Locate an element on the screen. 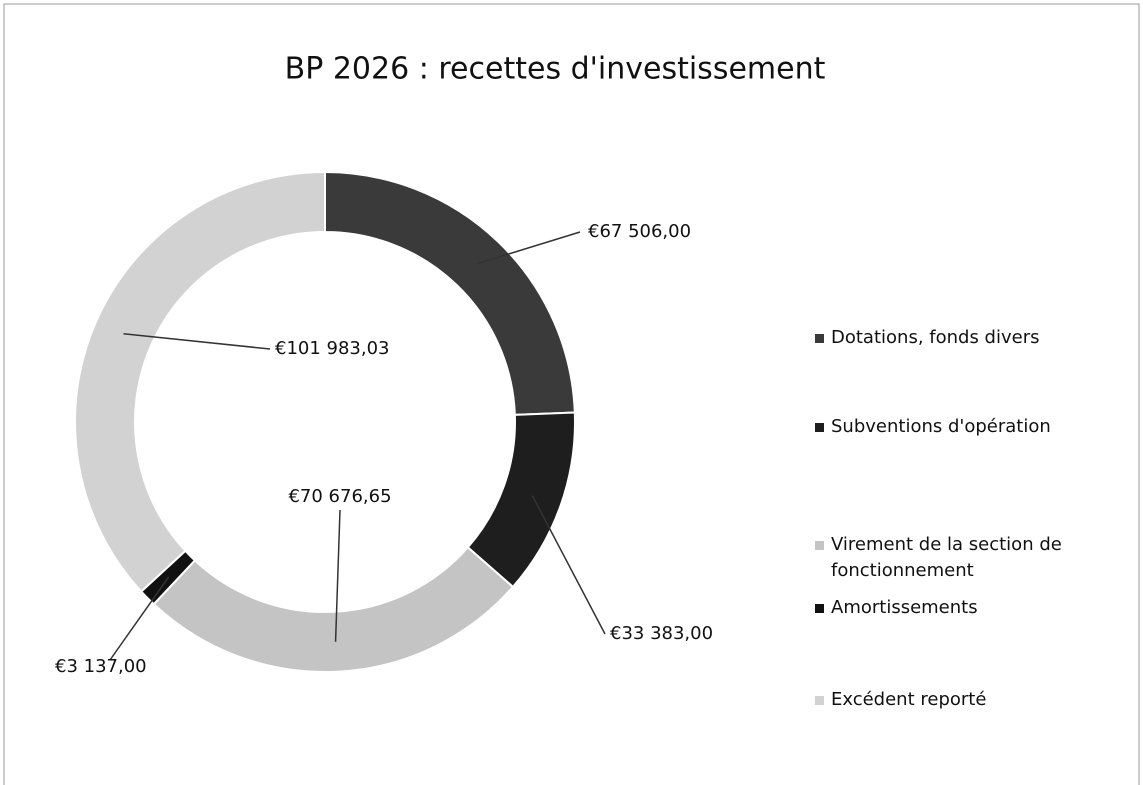 The image size is (1143, 785). legend-label: Virement de la section de fonctionnement is located at coordinates (946, 557).